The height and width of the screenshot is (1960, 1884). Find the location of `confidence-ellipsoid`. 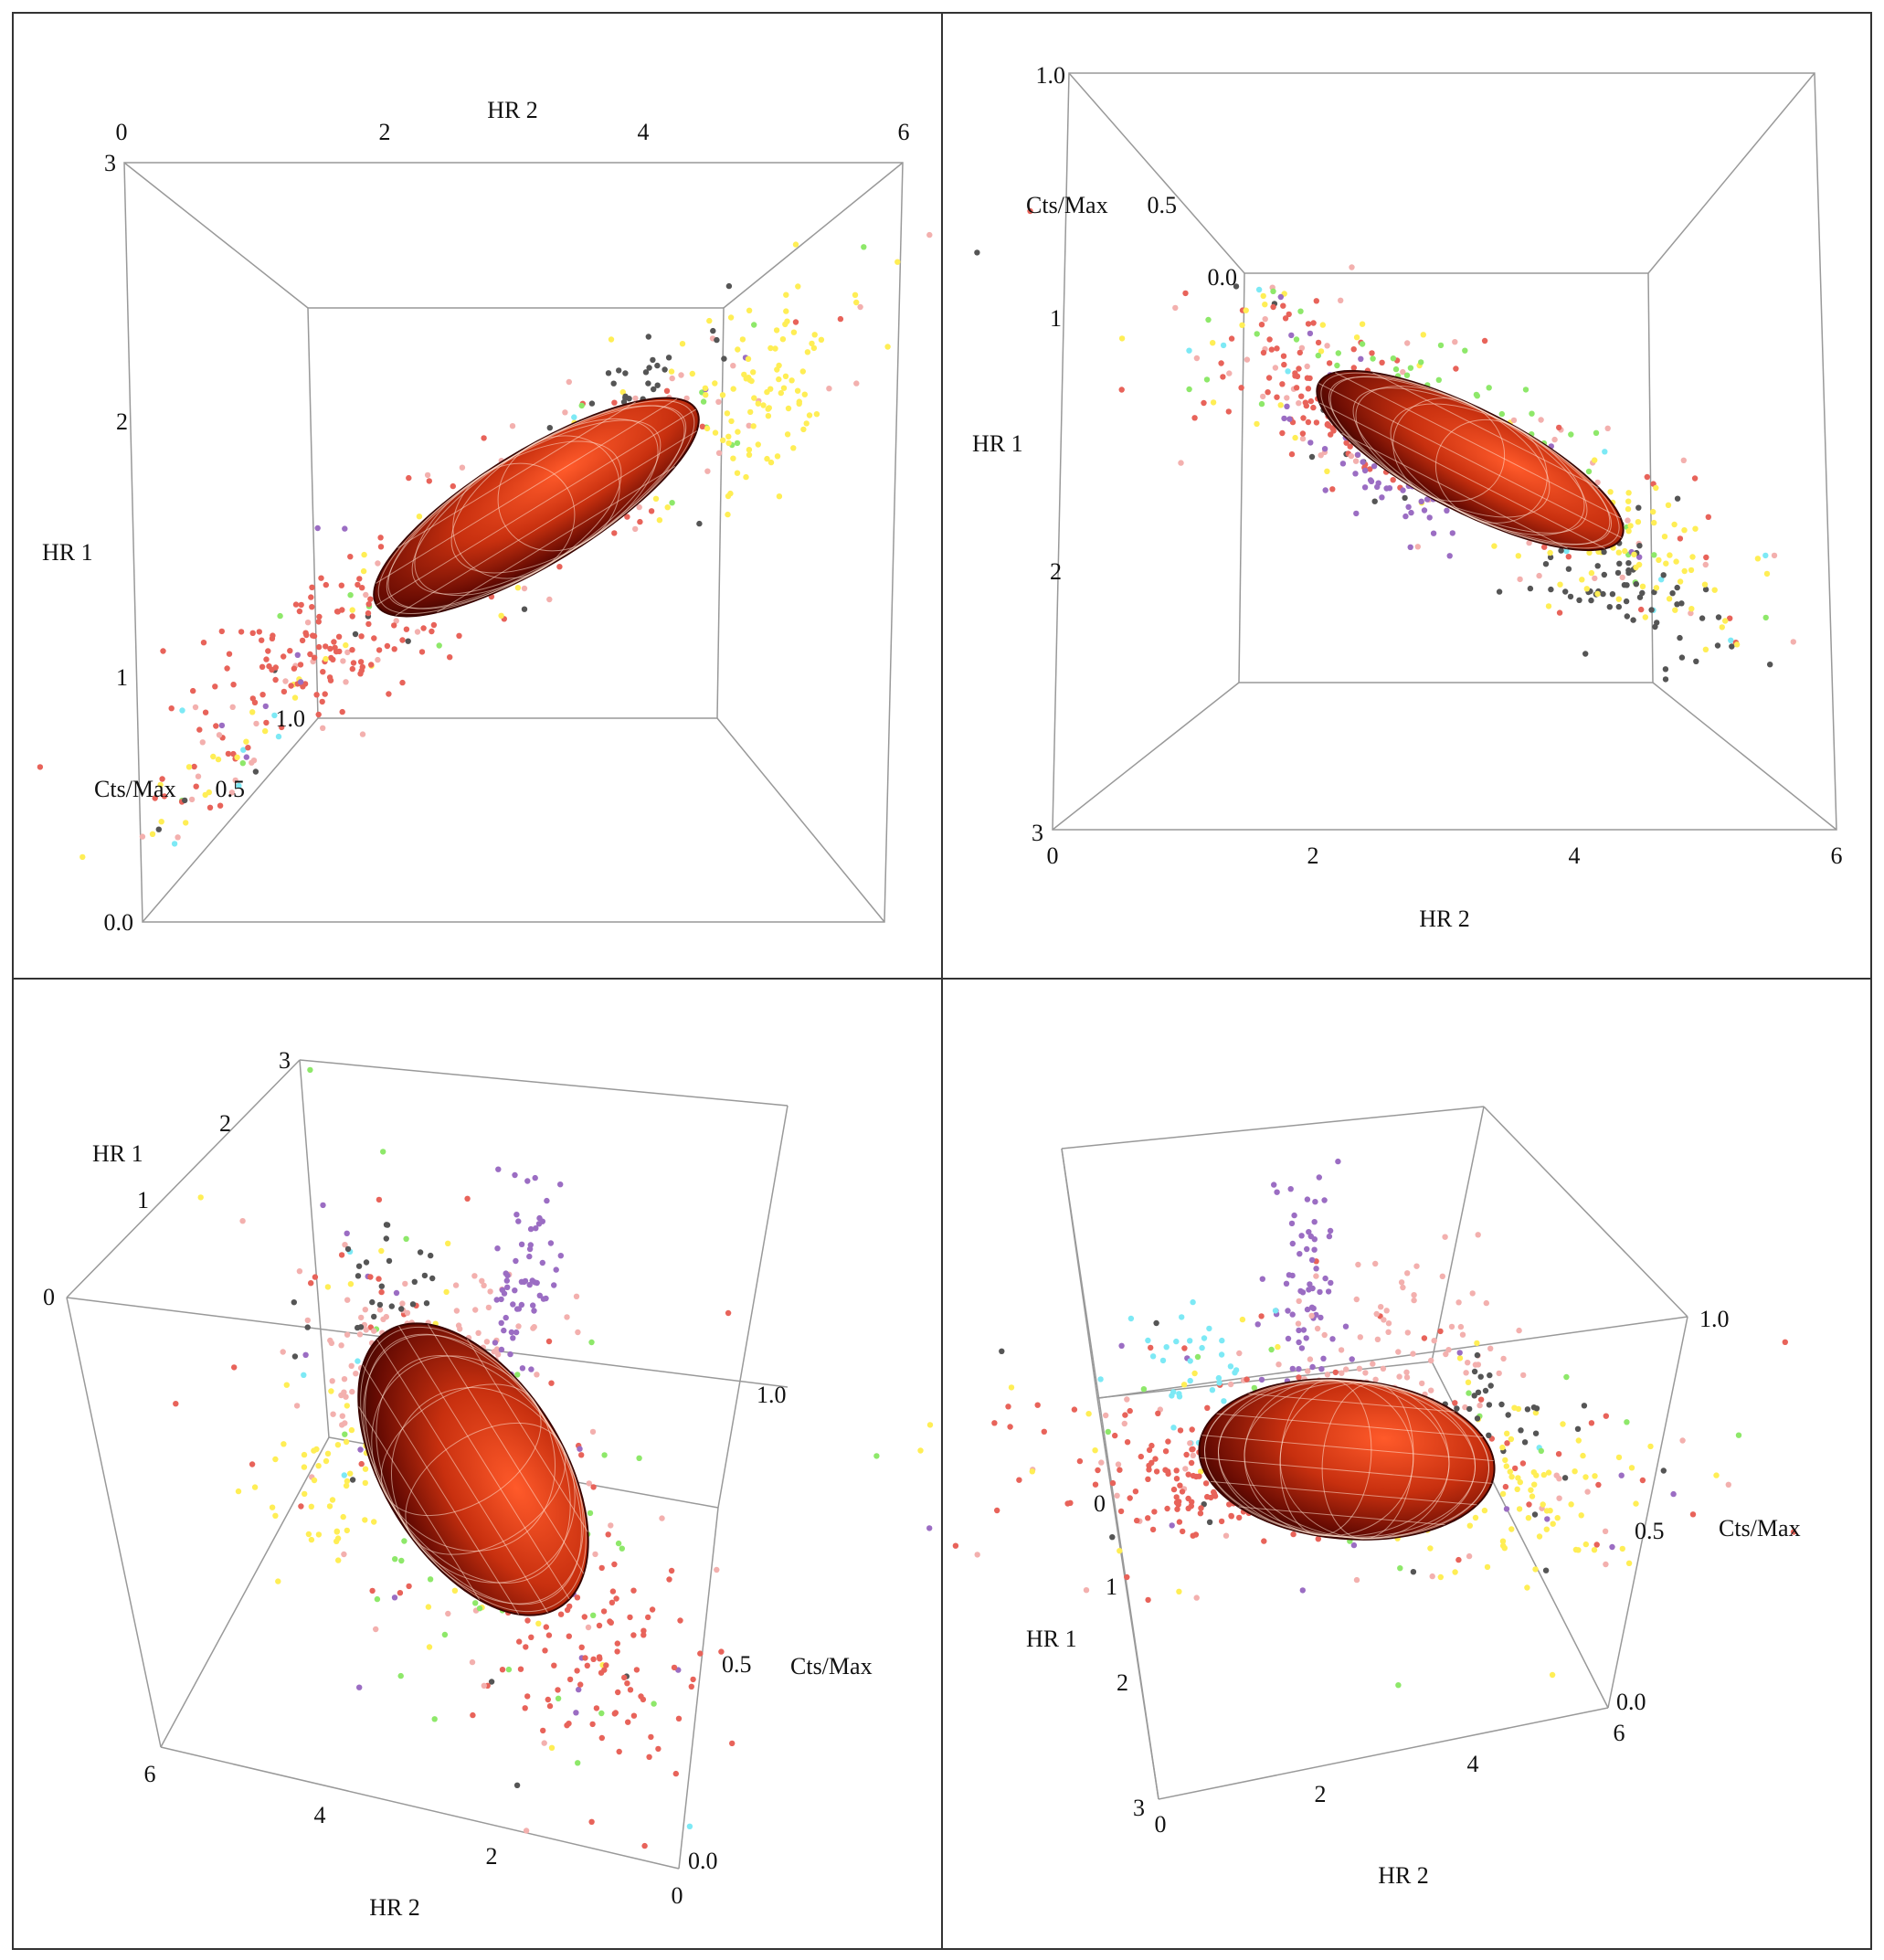

confidence-ellipsoid is located at coordinates (1347, 1460).